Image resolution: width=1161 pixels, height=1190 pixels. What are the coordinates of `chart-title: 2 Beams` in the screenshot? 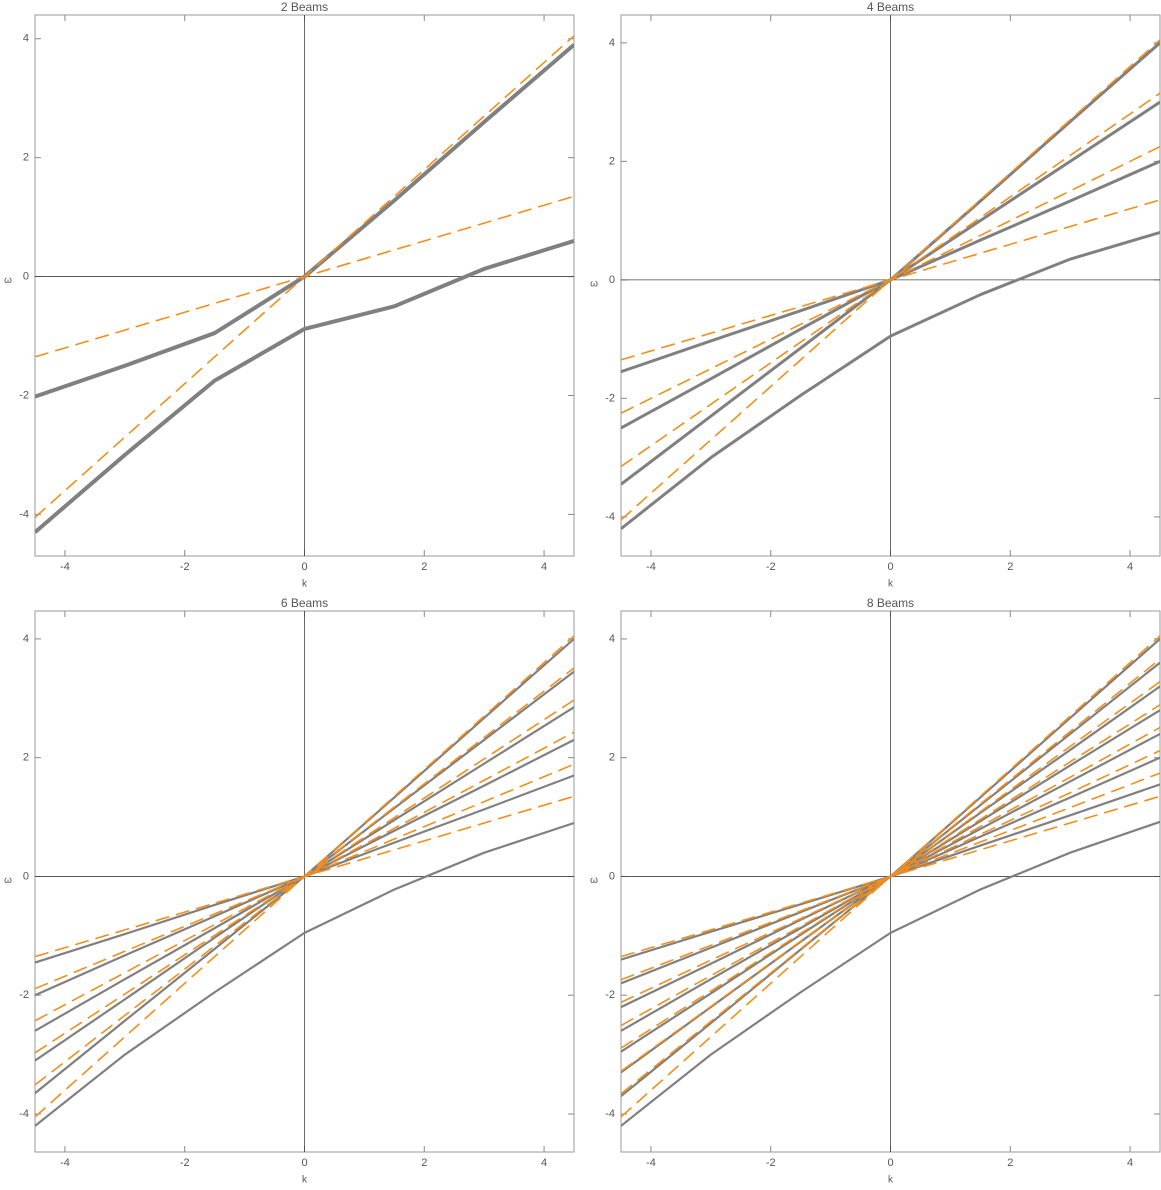 It's located at (304, 7).